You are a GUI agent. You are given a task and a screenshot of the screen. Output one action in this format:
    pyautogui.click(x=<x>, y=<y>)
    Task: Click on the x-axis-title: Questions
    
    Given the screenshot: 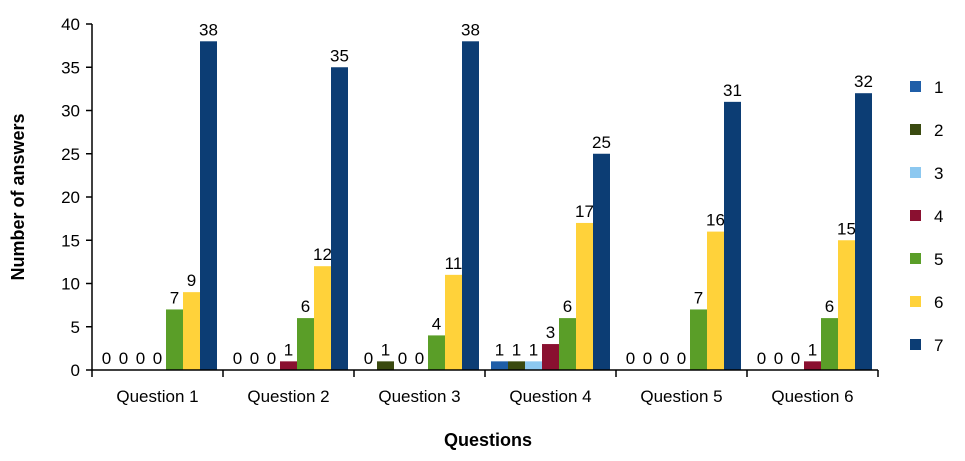 What is the action you would take?
    pyautogui.click(x=488, y=440)
    